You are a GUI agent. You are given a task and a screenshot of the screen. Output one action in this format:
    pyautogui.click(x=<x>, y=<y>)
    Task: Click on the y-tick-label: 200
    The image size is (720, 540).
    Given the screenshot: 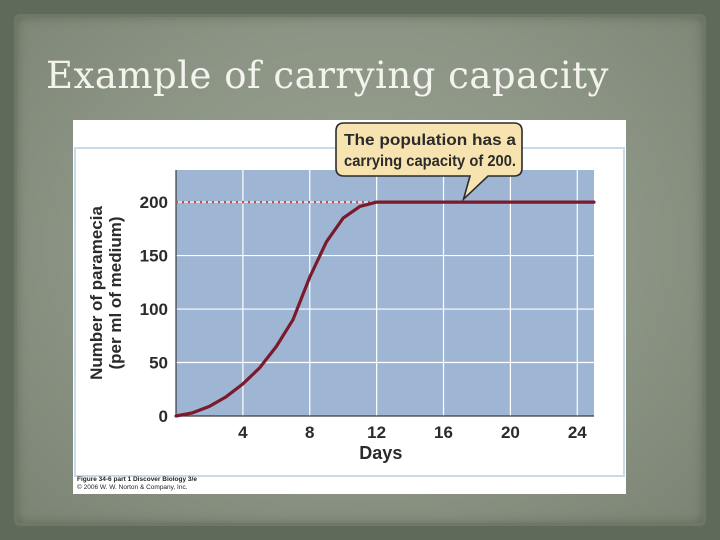 What is the action you would take?
    pyautogui.click(x=154, y=202)
    